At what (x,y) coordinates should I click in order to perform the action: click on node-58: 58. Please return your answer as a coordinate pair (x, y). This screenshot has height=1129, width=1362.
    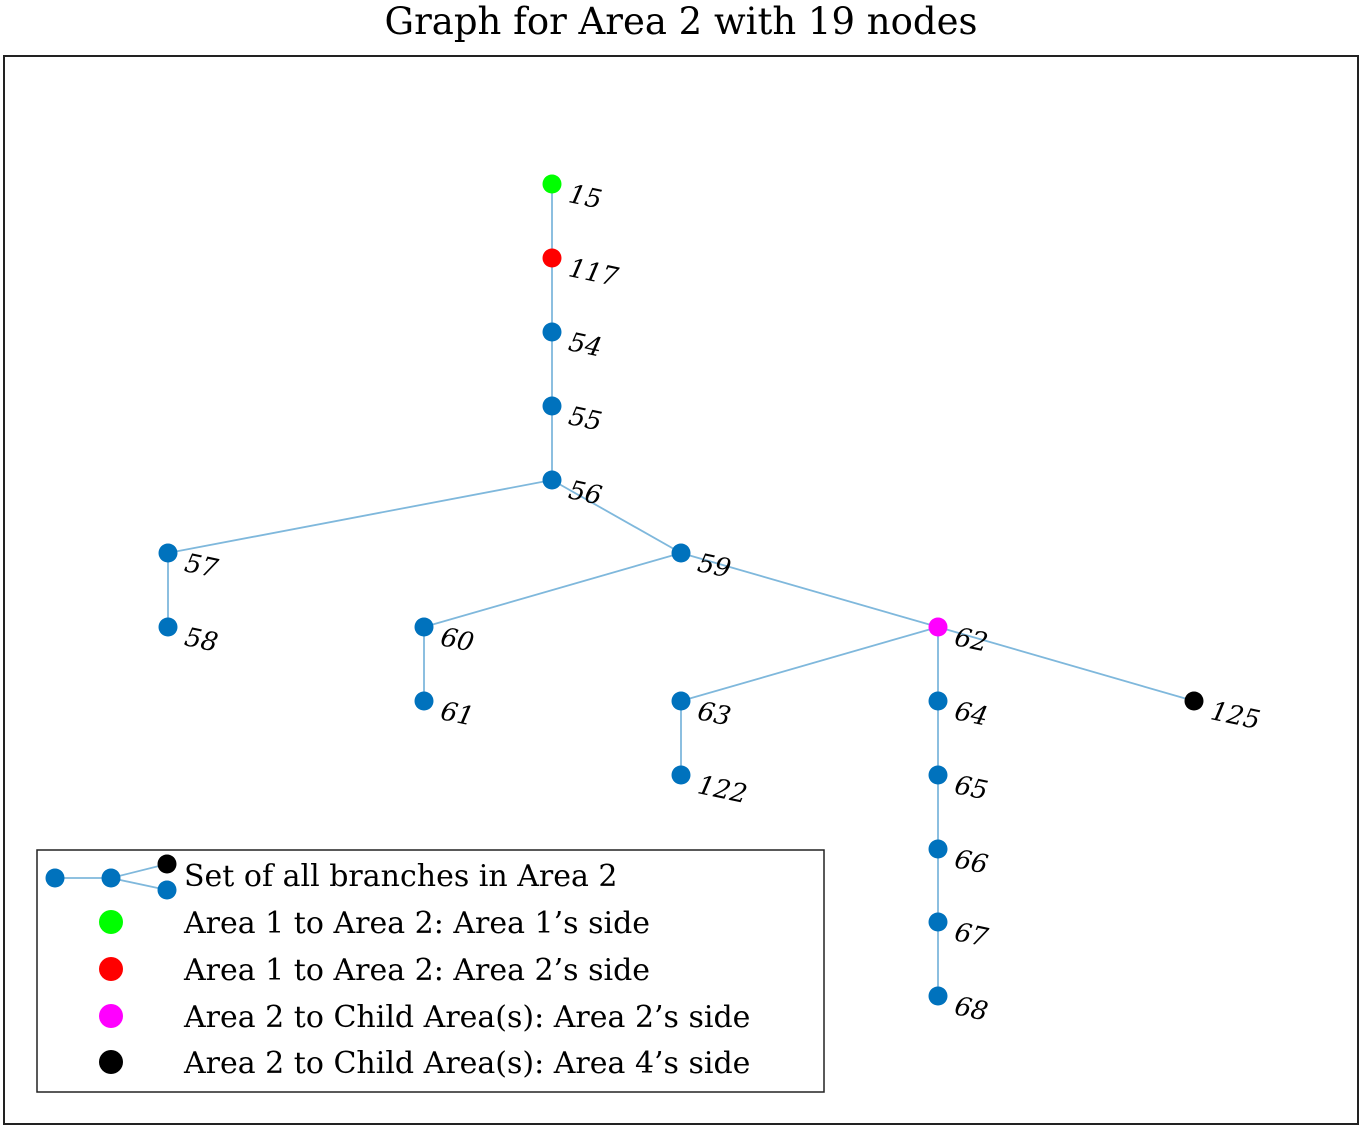
    Looking at the image, I should click on (189, 638).